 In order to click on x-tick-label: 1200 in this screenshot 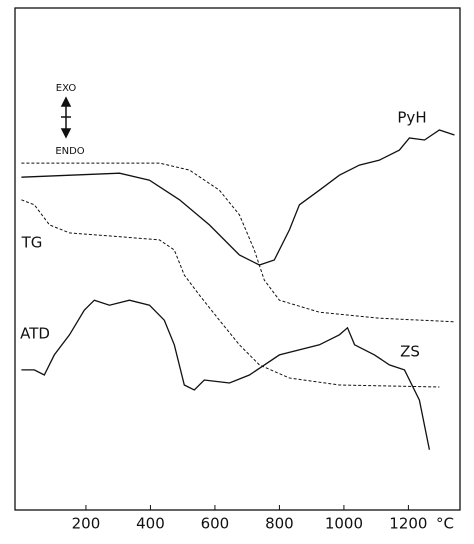, I will do `click(408, 524)`.